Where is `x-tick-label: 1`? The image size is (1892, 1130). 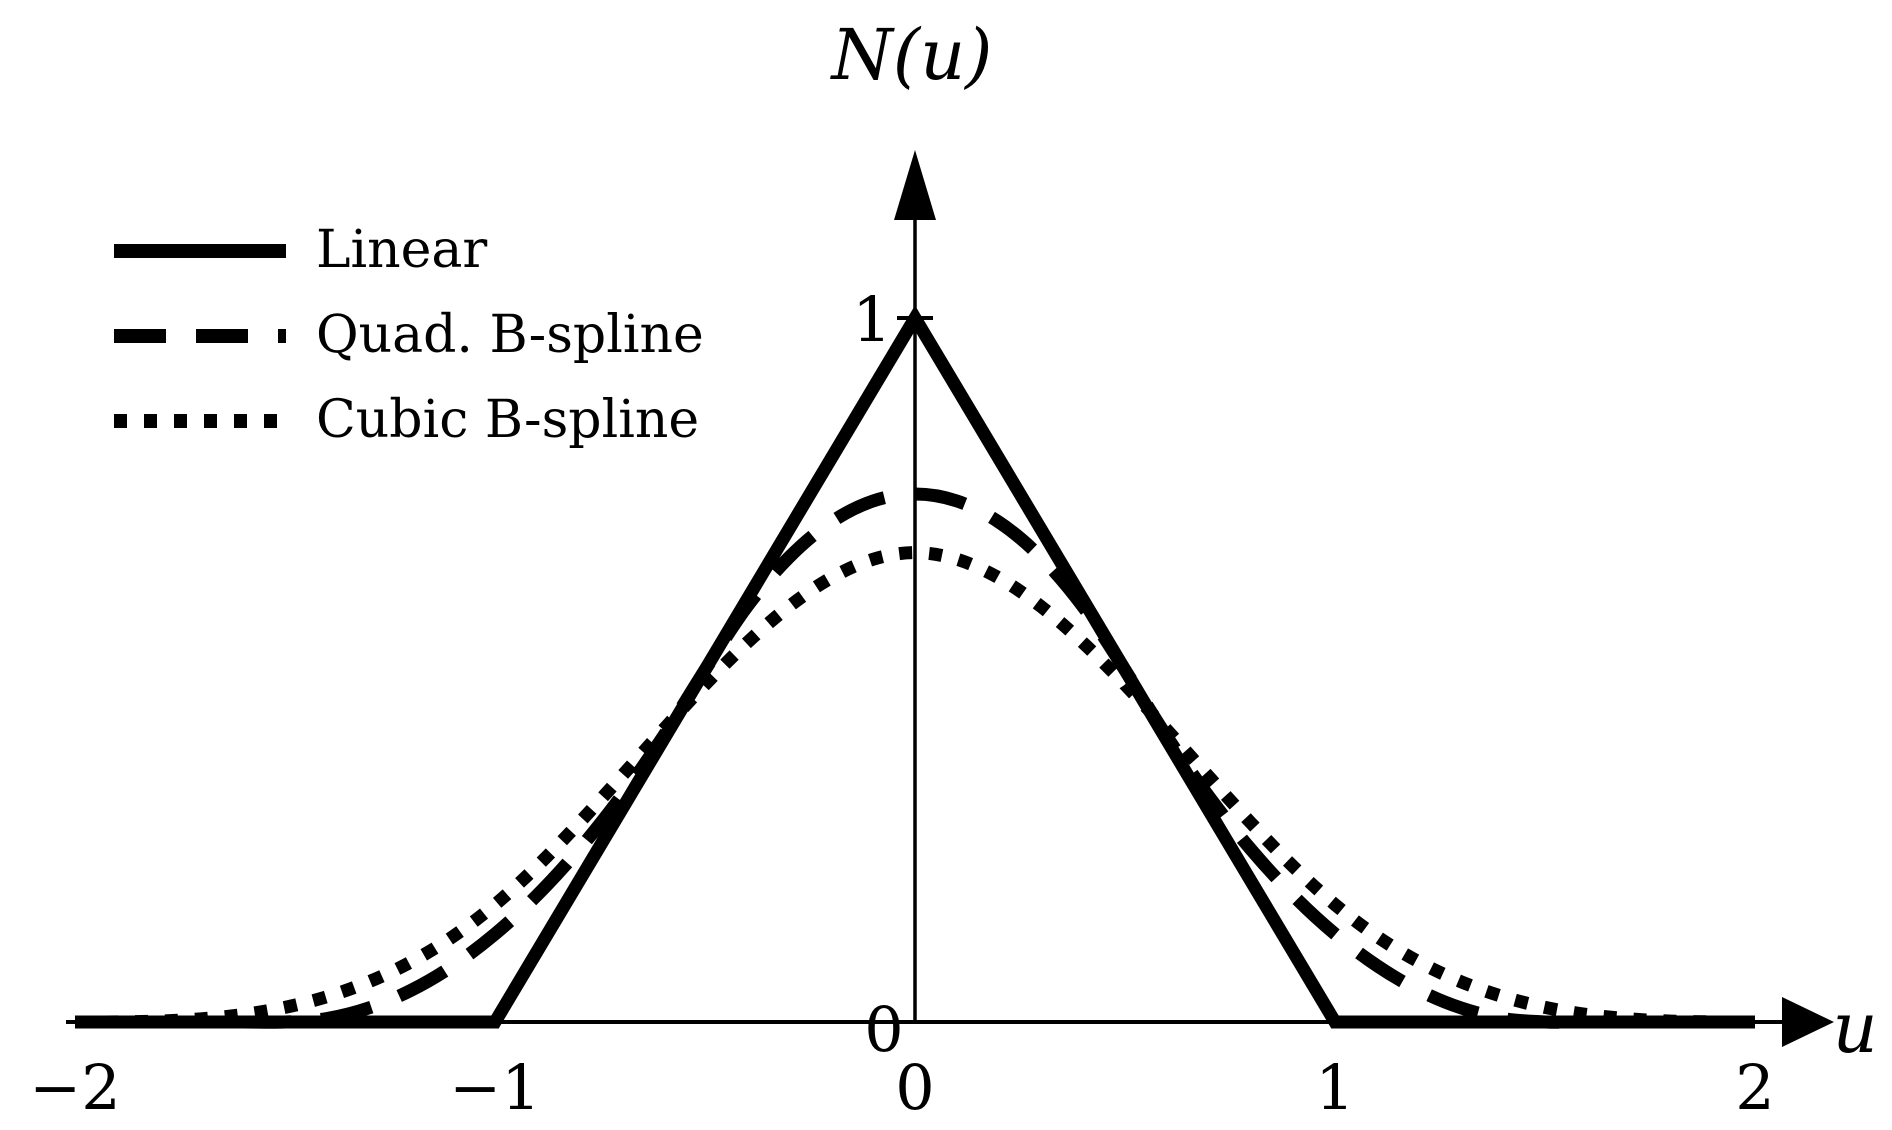
x-tick-label: 1 is located at coordinates (1335, 1087).